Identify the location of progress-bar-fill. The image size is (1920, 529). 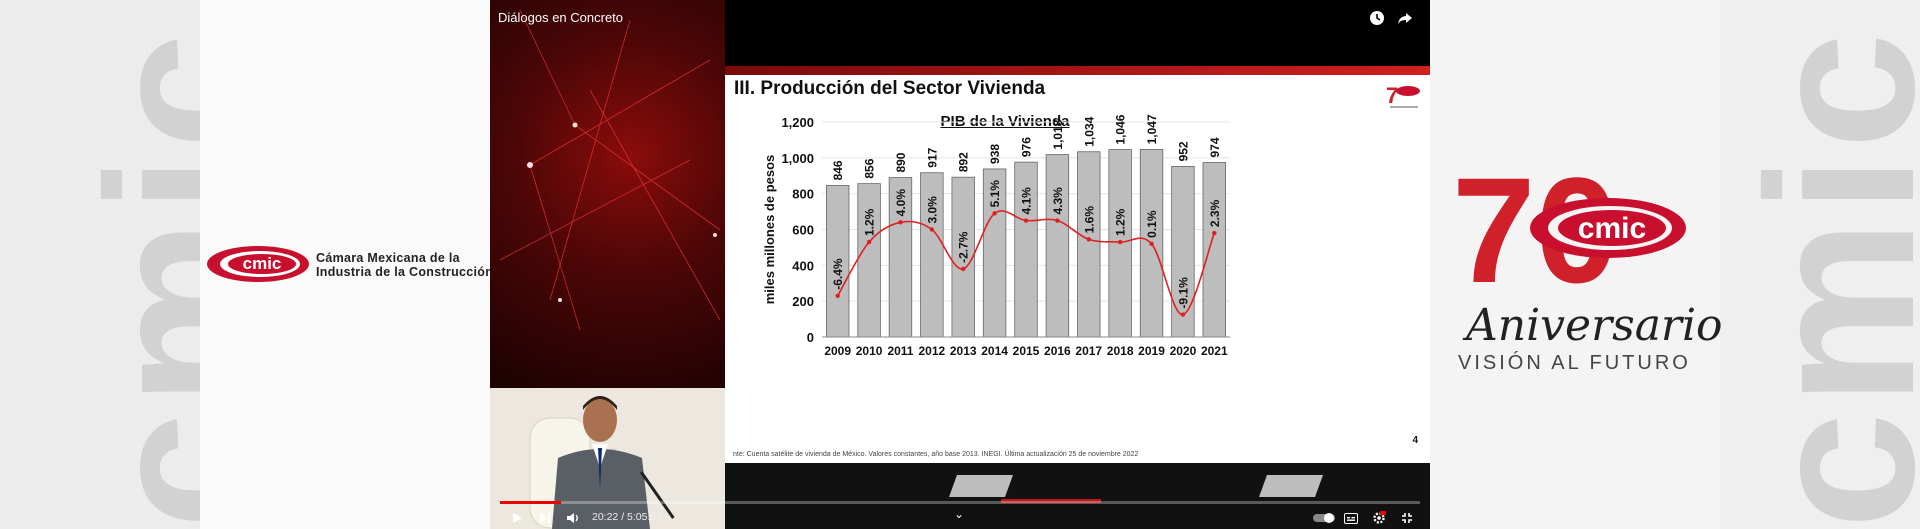
(530, 502).